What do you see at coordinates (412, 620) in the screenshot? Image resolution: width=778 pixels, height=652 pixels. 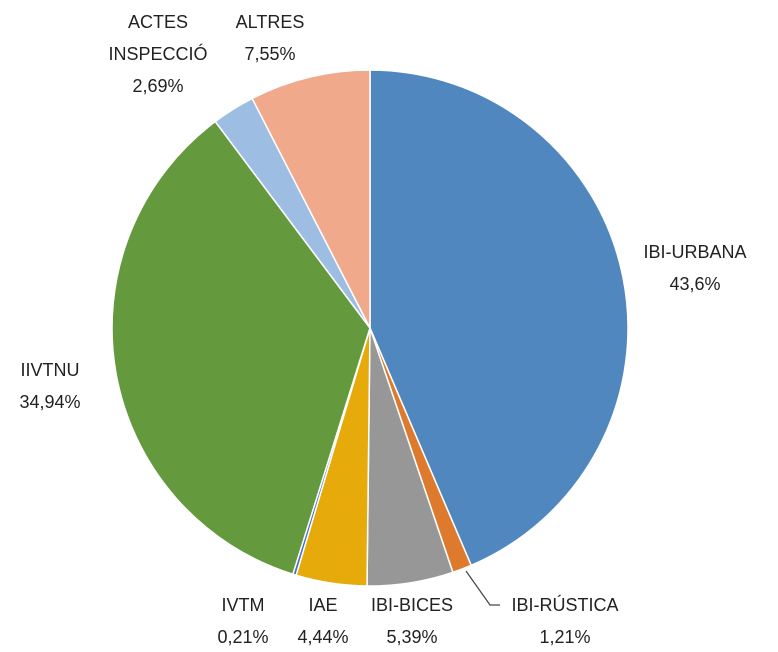 I see `slice-label: IBI-BICES 5,39%` at bounding box center [412, 620].